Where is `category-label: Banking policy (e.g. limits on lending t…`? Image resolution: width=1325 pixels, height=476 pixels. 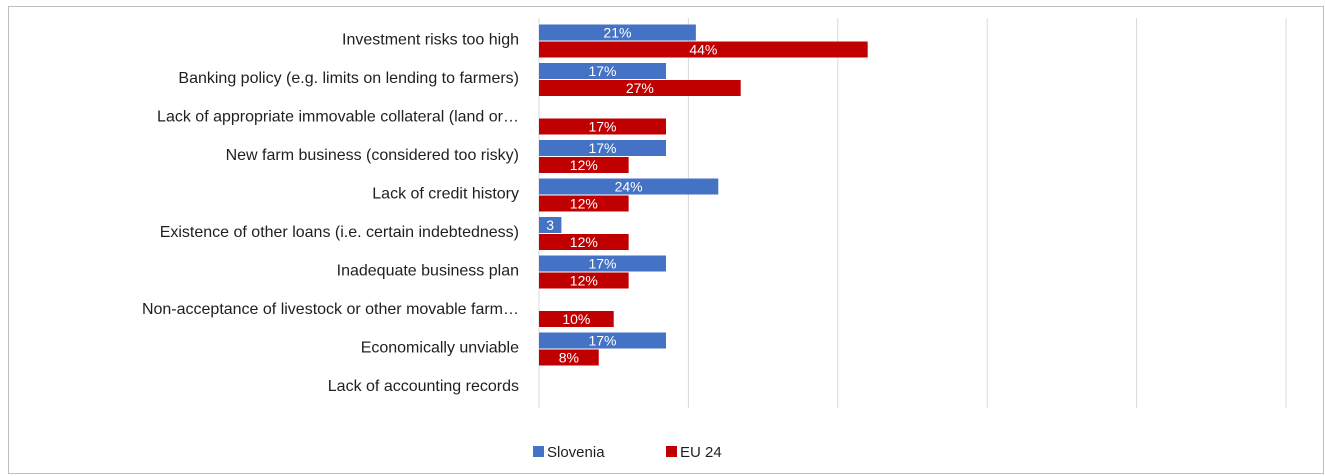
category-label: Banking policy (e.g. limits on lending t… is located at coordinates (348, 78).